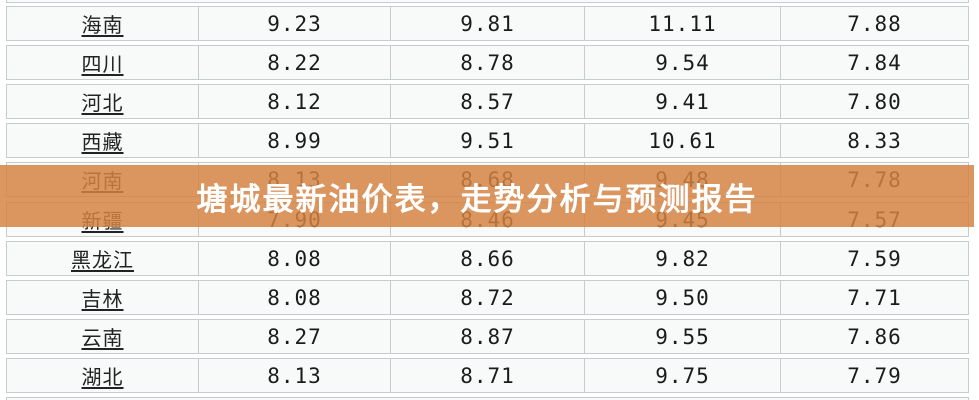 Image resolution: width=979 pixels, height=400 pixels. I want to click on province-link: 吉林, so click(102, 299).